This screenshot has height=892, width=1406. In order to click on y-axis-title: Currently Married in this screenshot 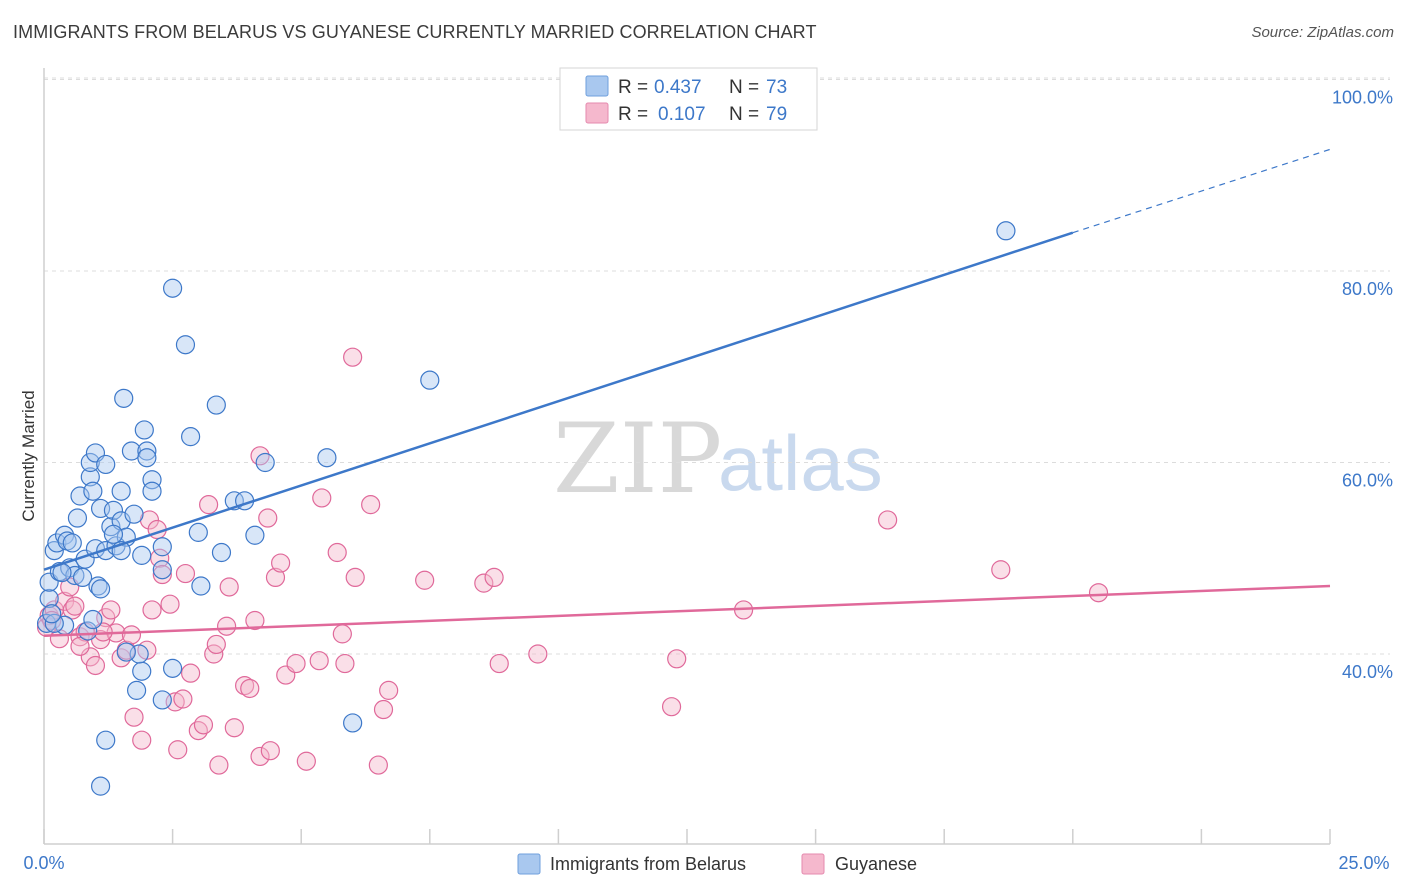, I will do `click(28, 455)`.